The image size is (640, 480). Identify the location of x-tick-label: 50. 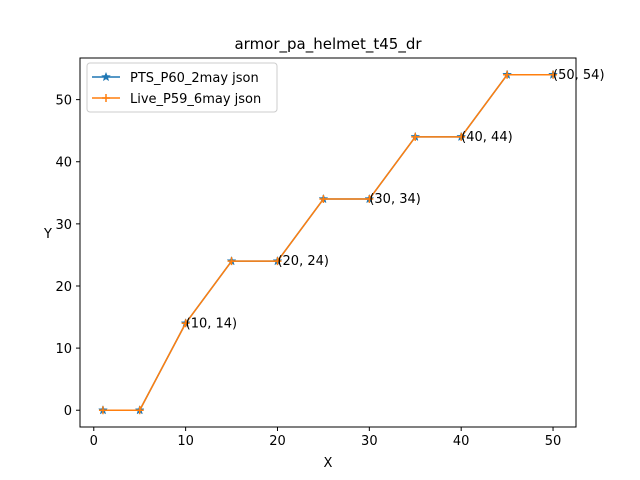
(553, 441).